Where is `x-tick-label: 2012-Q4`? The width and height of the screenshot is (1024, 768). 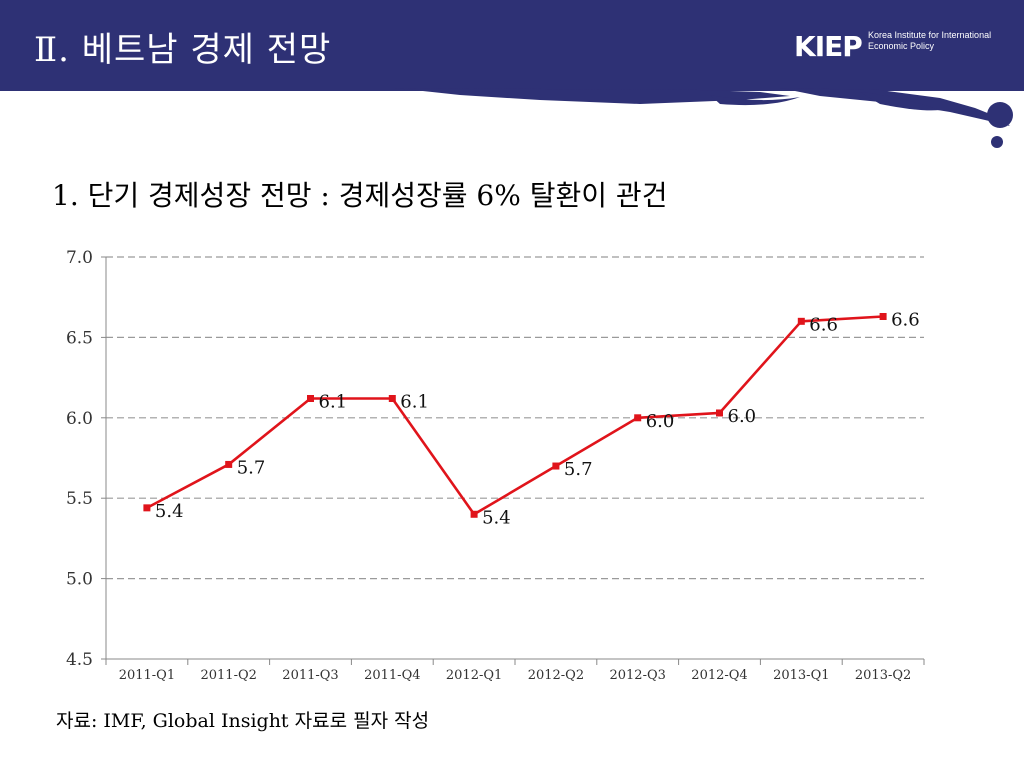
x-tick-label: 2012-Q4 is located at coordinates (719, 675).